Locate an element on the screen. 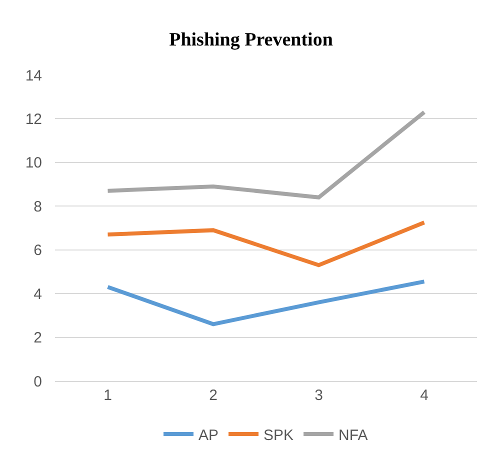  chart-title: Phishing Prevention is located at coordinates (251, 40).